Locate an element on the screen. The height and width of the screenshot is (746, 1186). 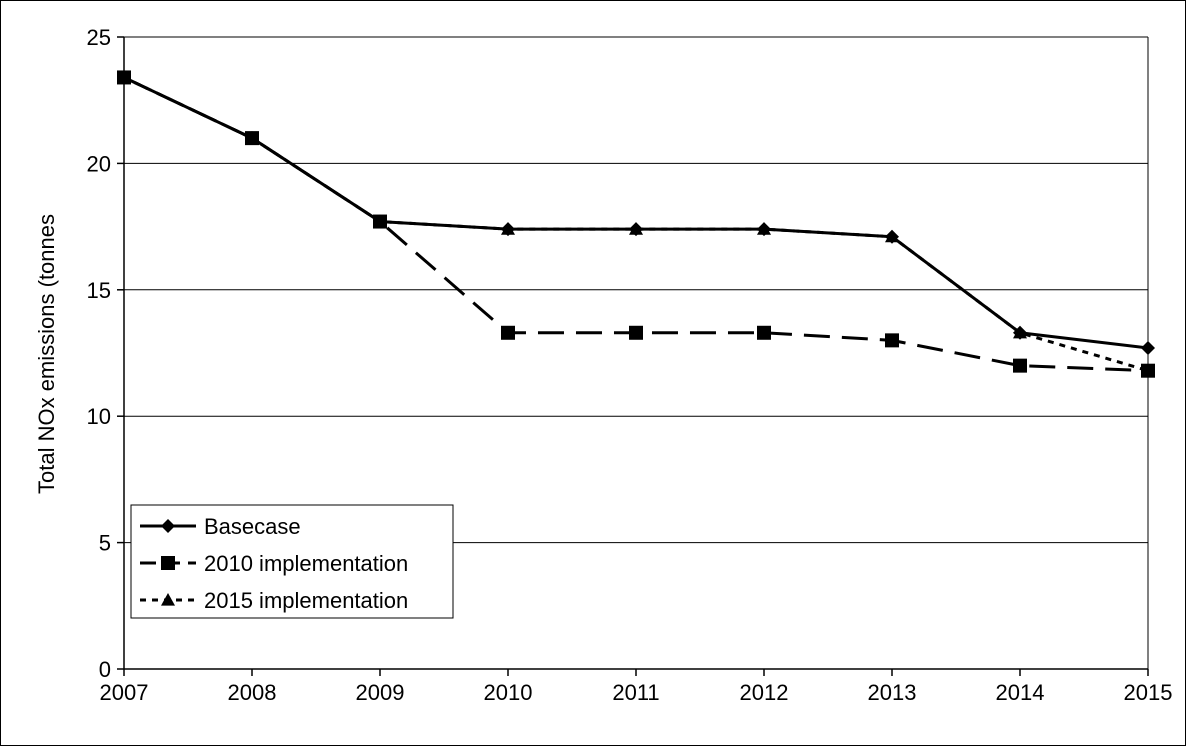
y-tick-label: 10 is located at coordinates (99, 416).